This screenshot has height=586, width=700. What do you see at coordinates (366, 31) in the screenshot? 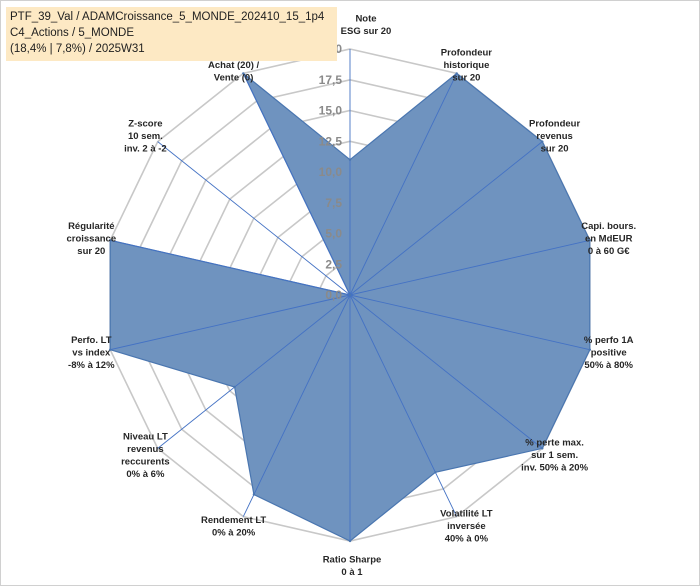
I see `axis-label-line: ESG sur 20` at bounding box center [366, 31].